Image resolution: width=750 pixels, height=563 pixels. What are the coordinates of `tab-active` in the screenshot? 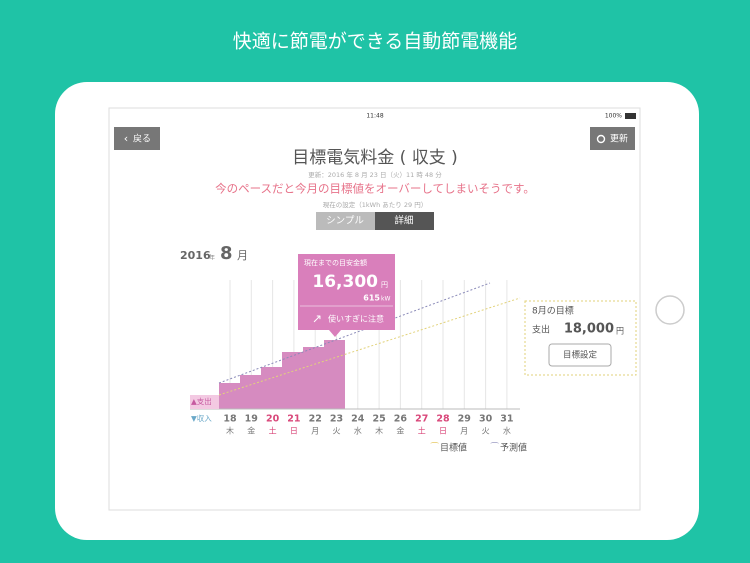 It's located at (404, 221).